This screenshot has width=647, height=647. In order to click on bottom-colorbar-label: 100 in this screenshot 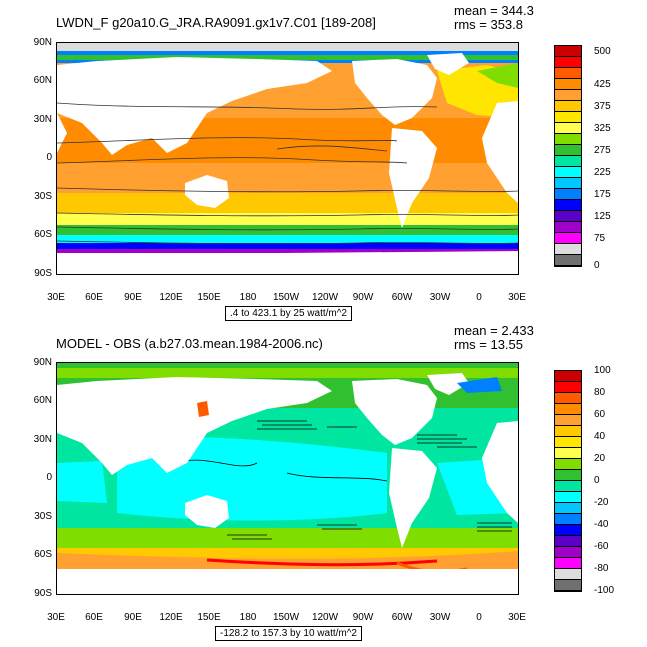, I will do `click(602, 370)`.